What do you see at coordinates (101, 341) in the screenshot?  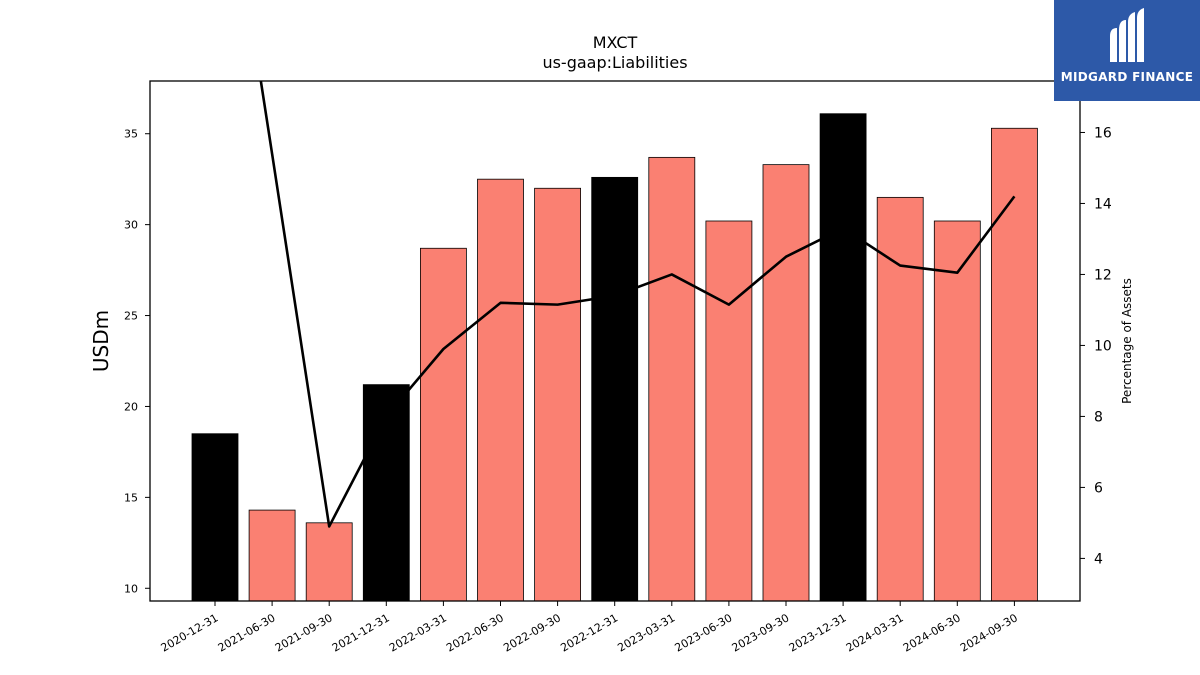 I see `y-axis-label: USDm` at bounding box center [101, 341].